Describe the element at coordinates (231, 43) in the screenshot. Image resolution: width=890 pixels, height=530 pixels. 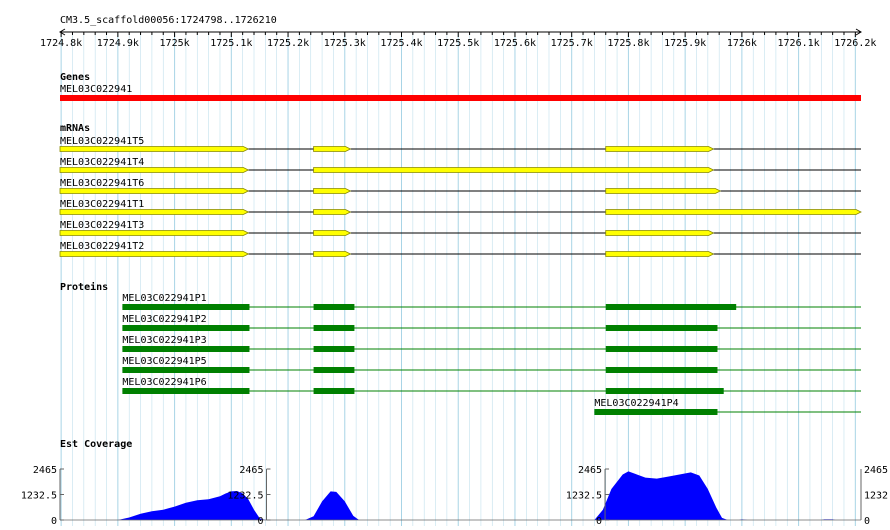
I see `ruler-tick-label: 1725.1k` at that location.